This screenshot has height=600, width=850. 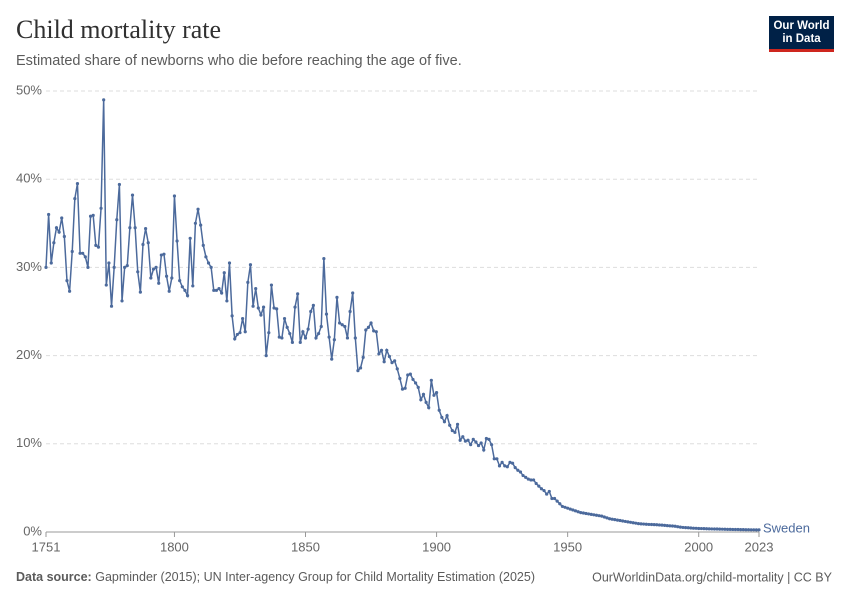 I want to click on x-tick-label: 2023, so click(x=759, y=546).